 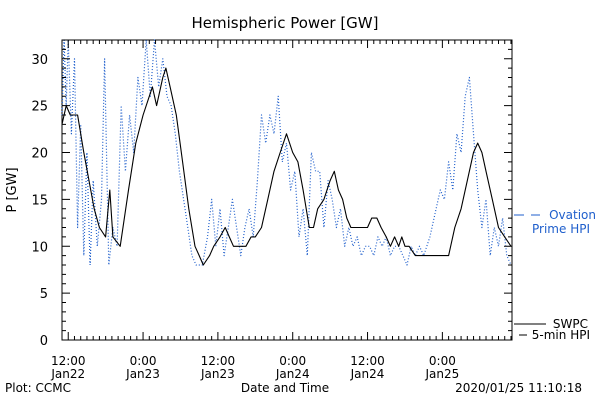 I want to click on y-tick-label: 0, so click(x=44, y=341).